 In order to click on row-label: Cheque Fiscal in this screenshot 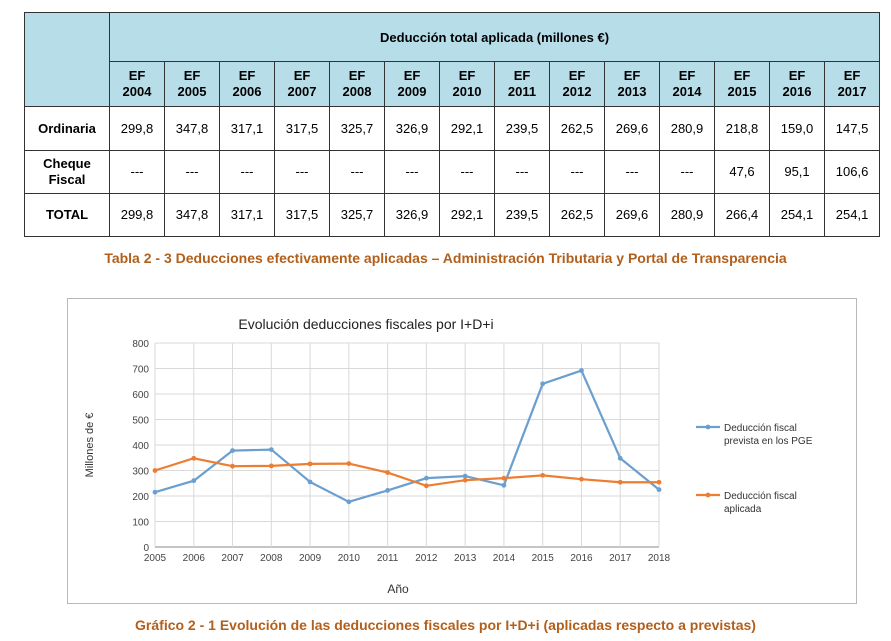, I will do `click(67, 171)`.